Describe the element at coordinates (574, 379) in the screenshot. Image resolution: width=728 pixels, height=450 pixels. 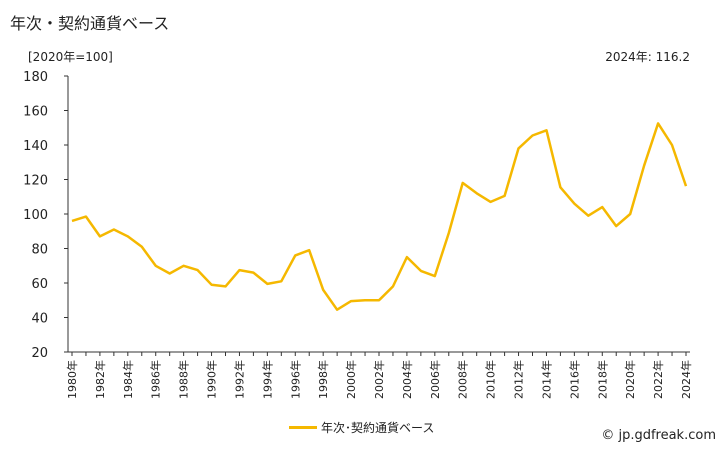
I see `x-tick-label: 2016年` at that location.